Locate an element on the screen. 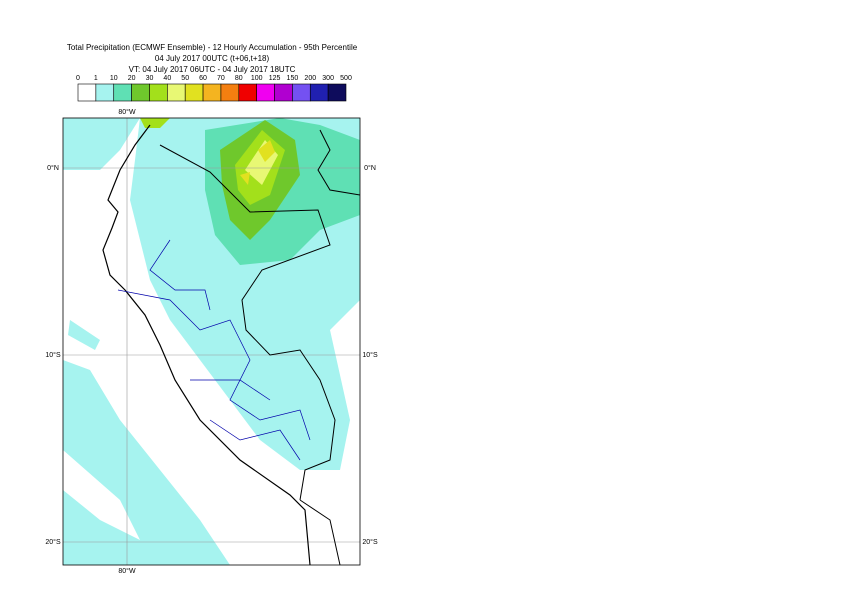  base-time: 04 July 2017 00UTC (t+06,t+18) is located at coordinates (212, 58).